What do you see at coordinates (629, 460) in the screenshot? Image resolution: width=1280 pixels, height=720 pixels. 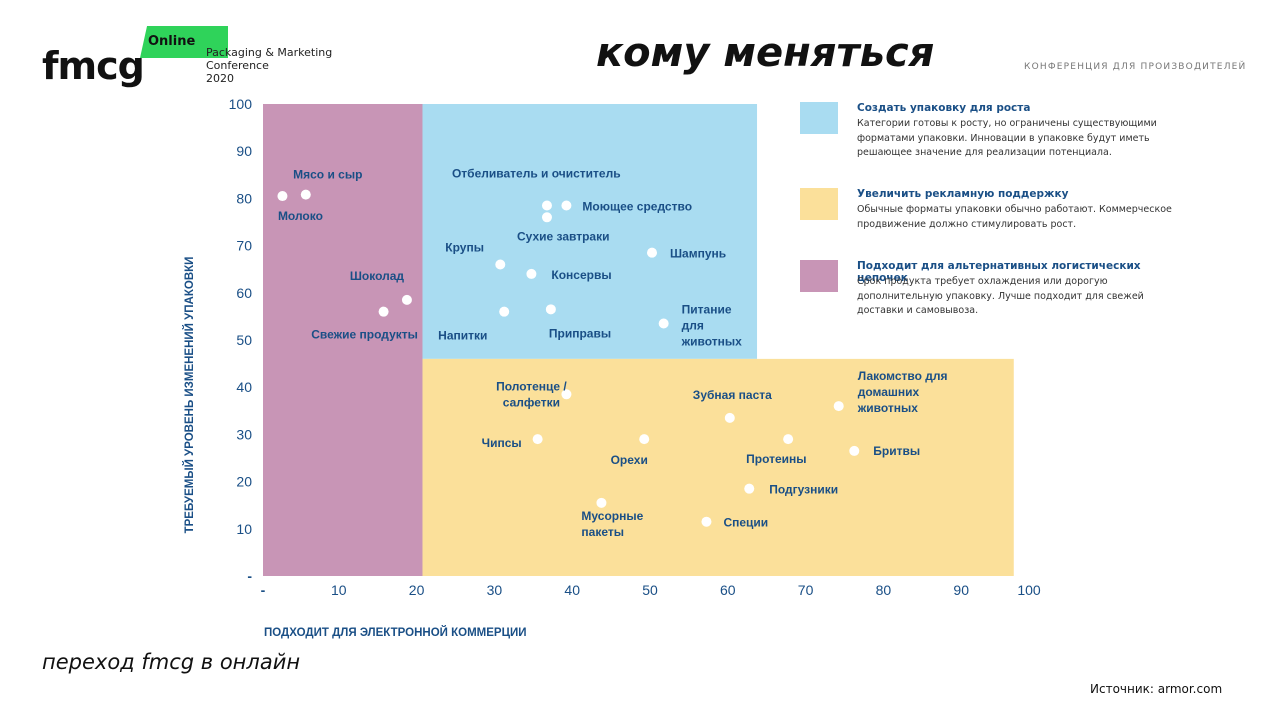 I see `data-point-label: Орехи` at bounding box center [629, 460].